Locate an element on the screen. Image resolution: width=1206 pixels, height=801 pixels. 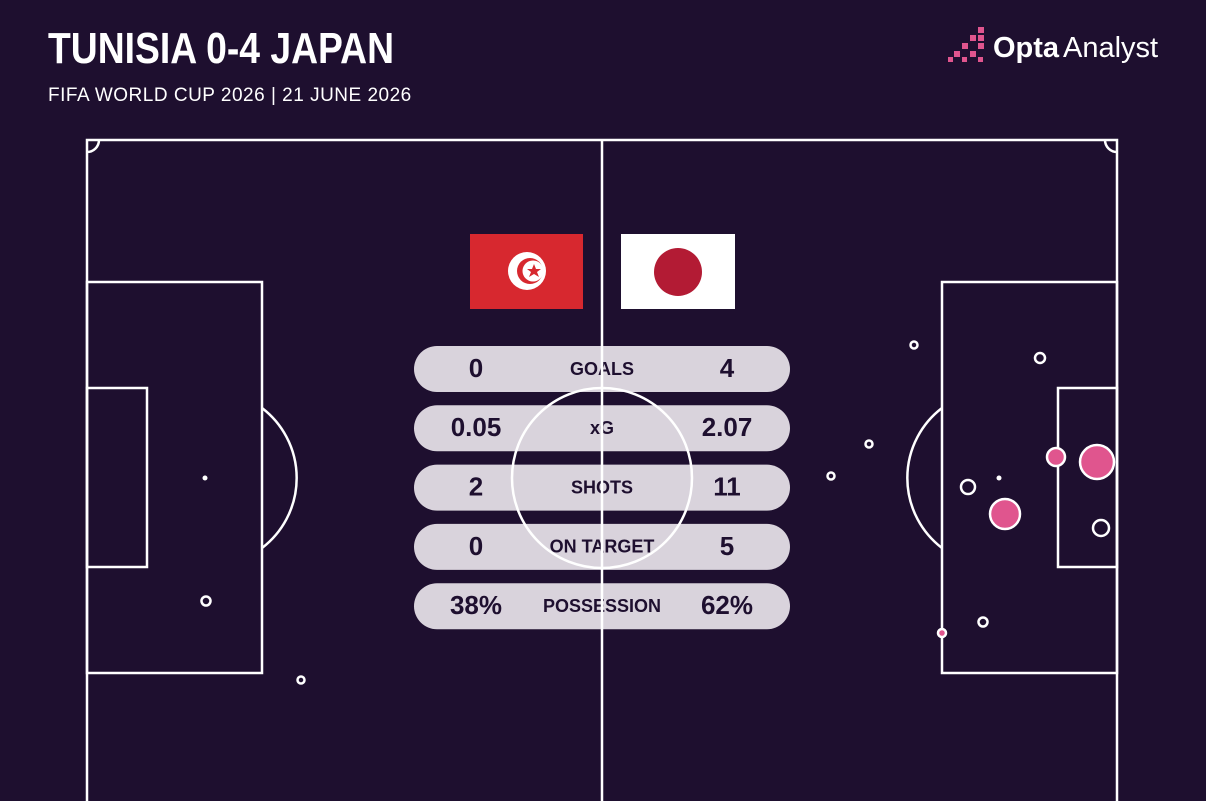
home-value: 2 is located at coordinates (476, 486).